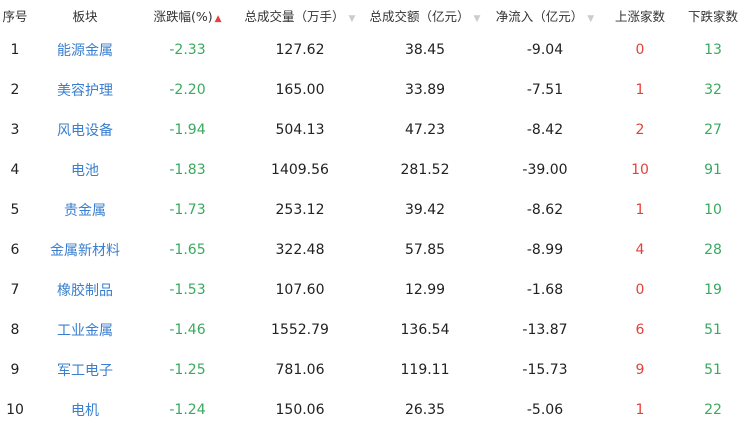 The width and height of the screenshot is (751, 434). What do you see at coordinates (425, 130) in the screenshot?
I see `amount-value: 47.23` at bounding box center [425, 130].